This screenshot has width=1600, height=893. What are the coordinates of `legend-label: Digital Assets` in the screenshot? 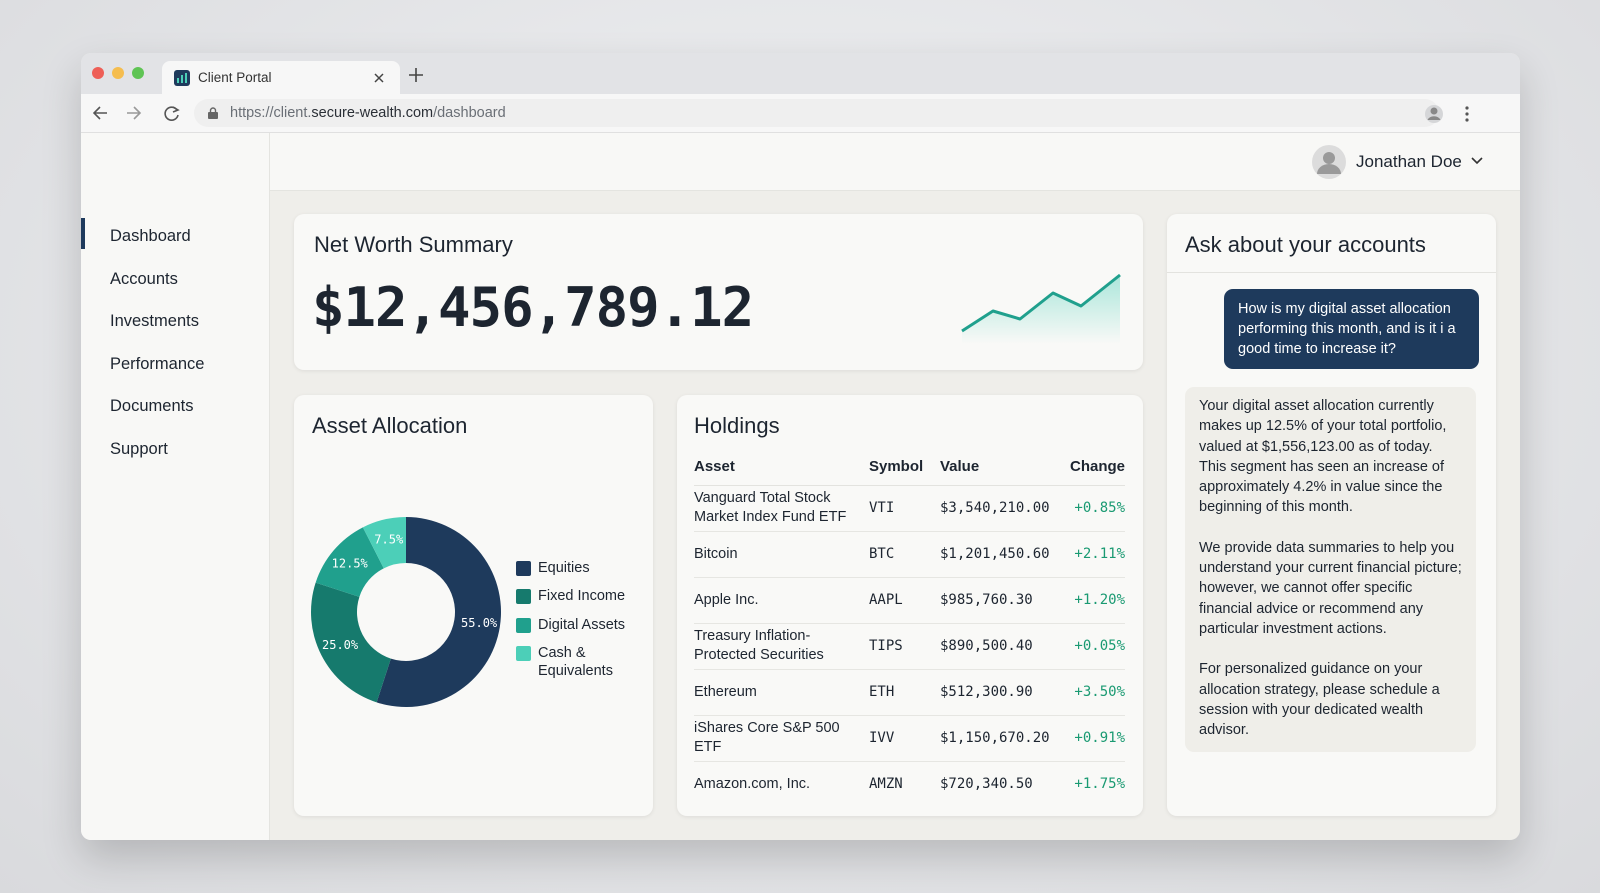 It's located at (582, 624).